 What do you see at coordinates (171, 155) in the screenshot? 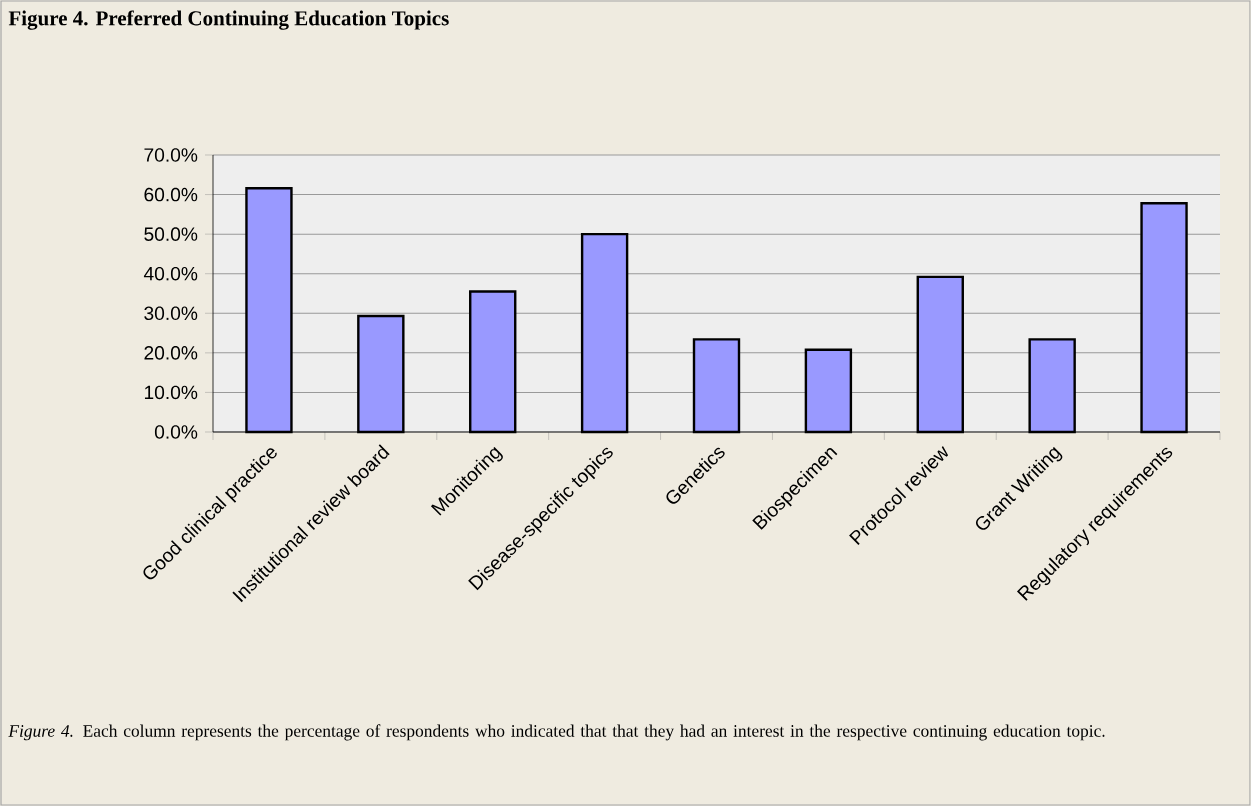
I see `y-tick-label: 70.0%` at bounding box center [171, 155].